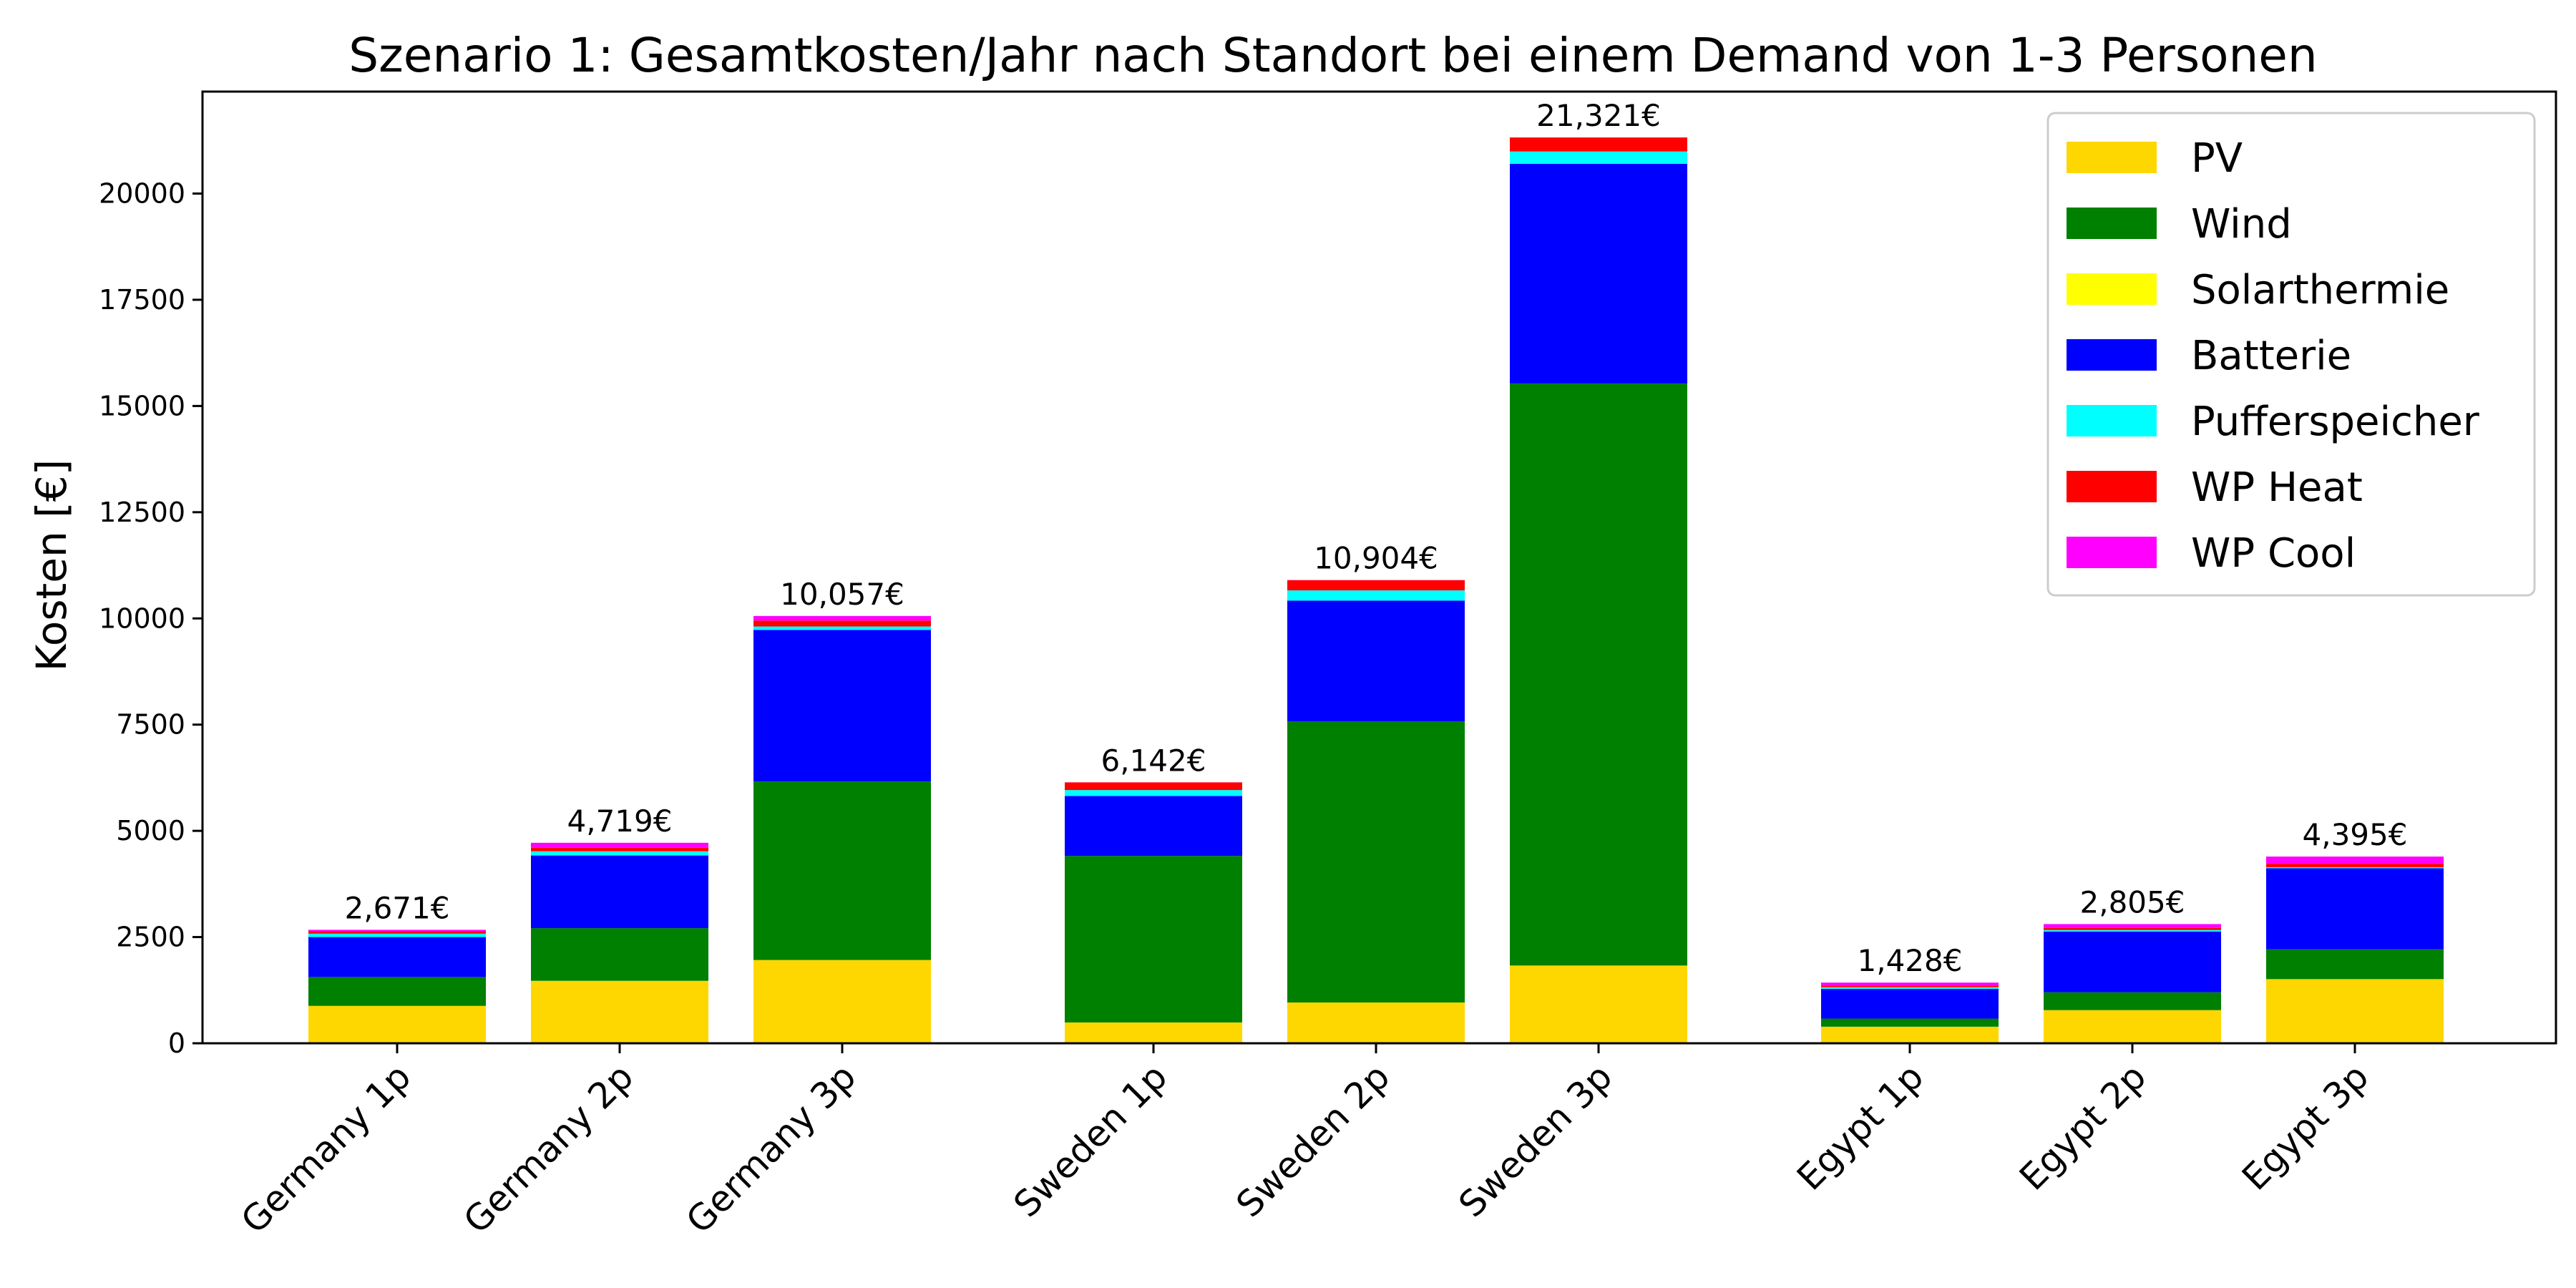  What do you see at coordinates (1313, 1140) in the screenshot?
I see `x-tick-label: Sweden 2p` at bounding box center [1313, 1140].